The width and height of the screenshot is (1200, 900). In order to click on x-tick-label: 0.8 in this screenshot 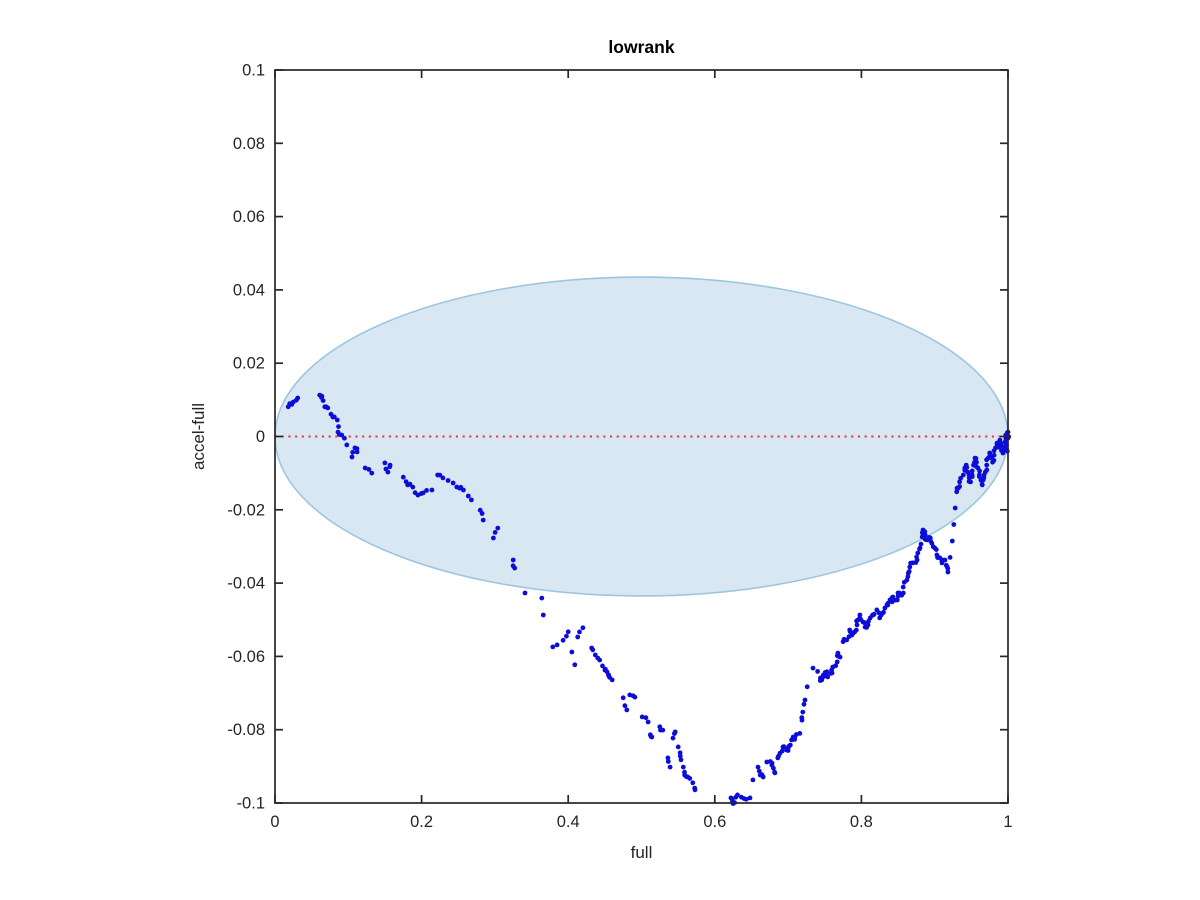, I will do `click(861, 822)`.